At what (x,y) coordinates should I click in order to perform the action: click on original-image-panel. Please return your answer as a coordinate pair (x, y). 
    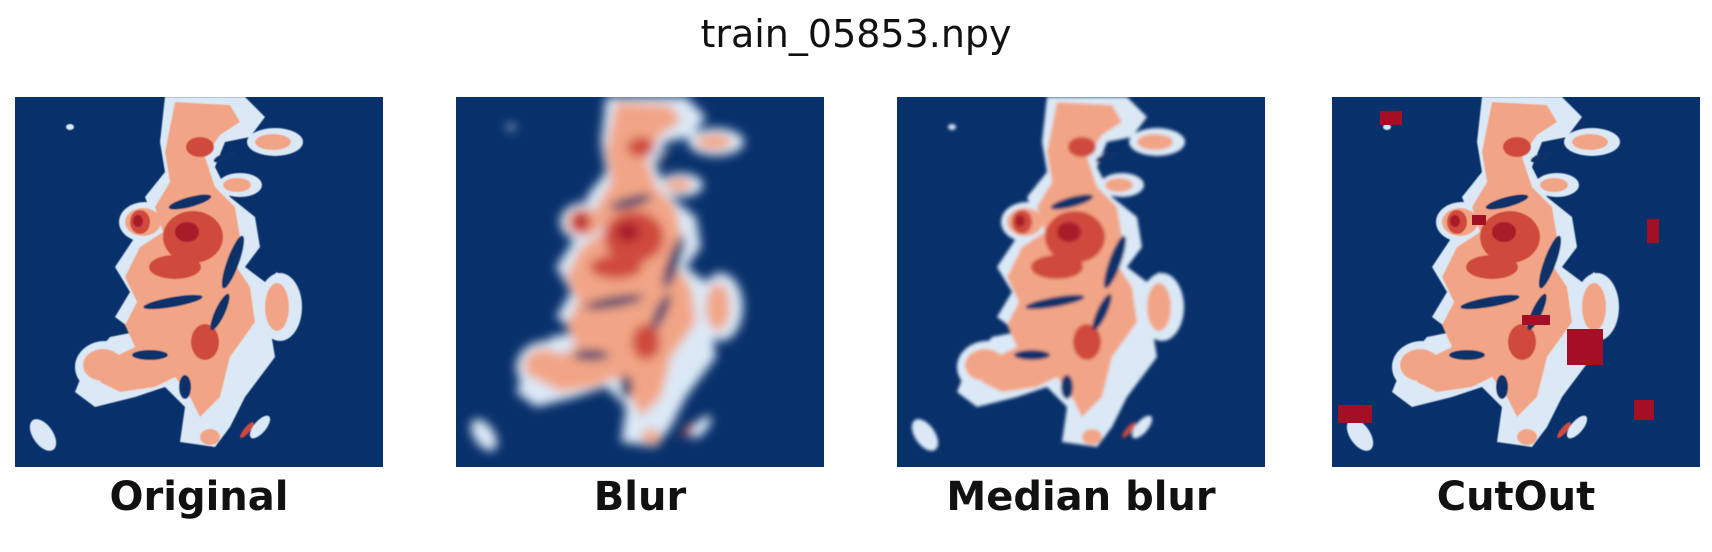
    Looking at the image, I should click on (199, 282).